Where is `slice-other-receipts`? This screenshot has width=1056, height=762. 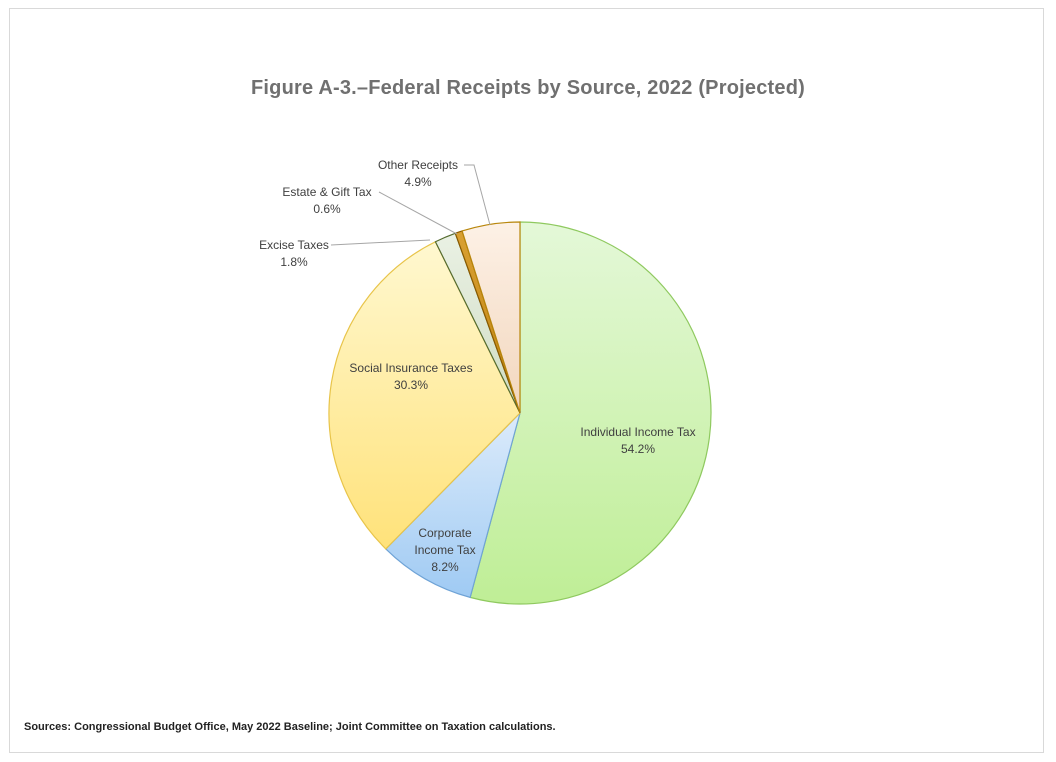 slice-other-receipts is located at coordinates (491, 317).